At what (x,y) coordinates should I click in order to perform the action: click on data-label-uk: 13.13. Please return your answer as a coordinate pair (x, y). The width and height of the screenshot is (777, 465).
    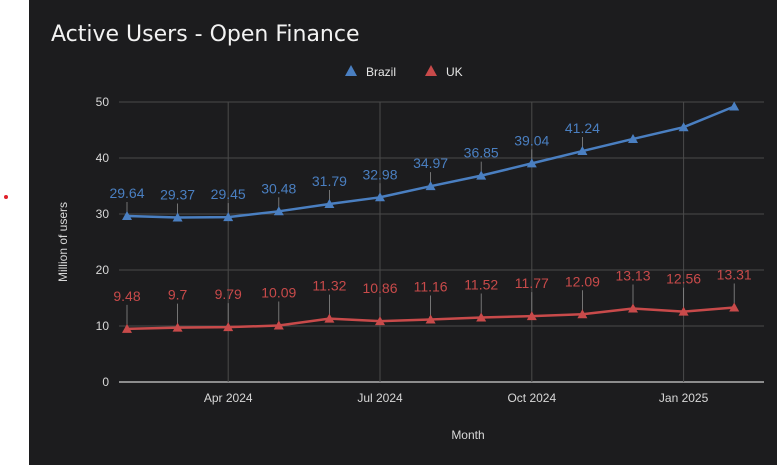
    Looking at the image, I should click on (632, 275).